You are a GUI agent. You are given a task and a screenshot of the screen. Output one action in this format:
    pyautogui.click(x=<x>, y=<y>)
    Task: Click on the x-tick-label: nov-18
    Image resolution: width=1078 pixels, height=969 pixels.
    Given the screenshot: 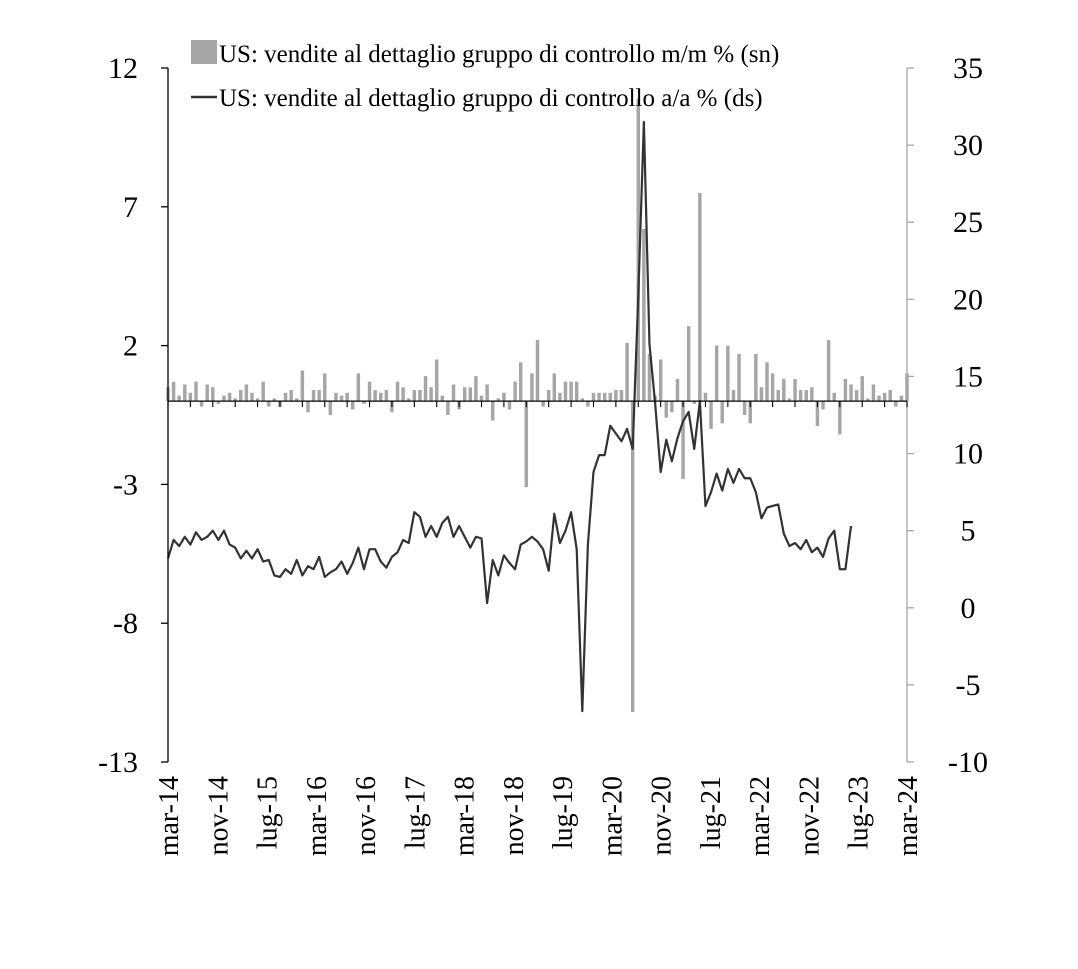 What is the action you would take?
    pyautogui.click(x=514, y=815)
    